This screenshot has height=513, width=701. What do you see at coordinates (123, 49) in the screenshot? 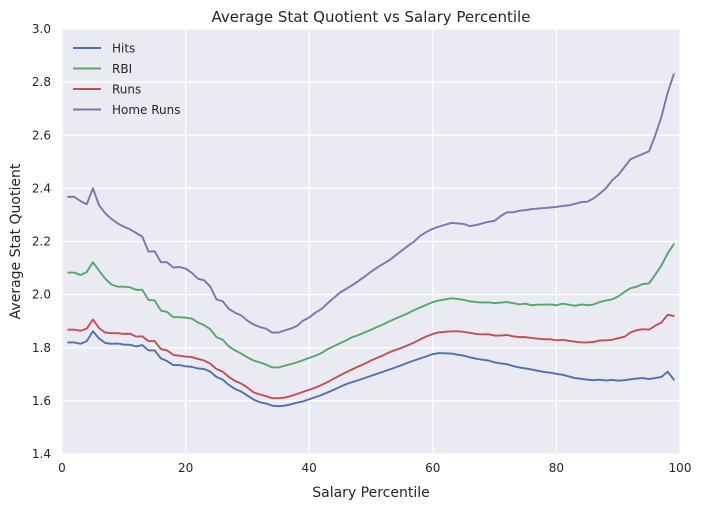
I see `legend-label-hits: Hits` at bounding box center [123, 49].